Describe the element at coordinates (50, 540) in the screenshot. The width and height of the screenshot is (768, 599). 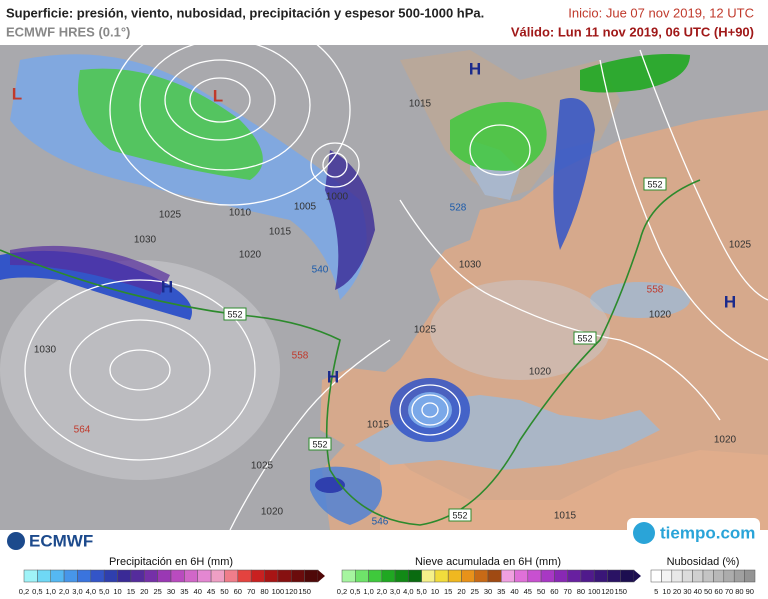
I see `ecmwf-logo: ECMWF` at that location.